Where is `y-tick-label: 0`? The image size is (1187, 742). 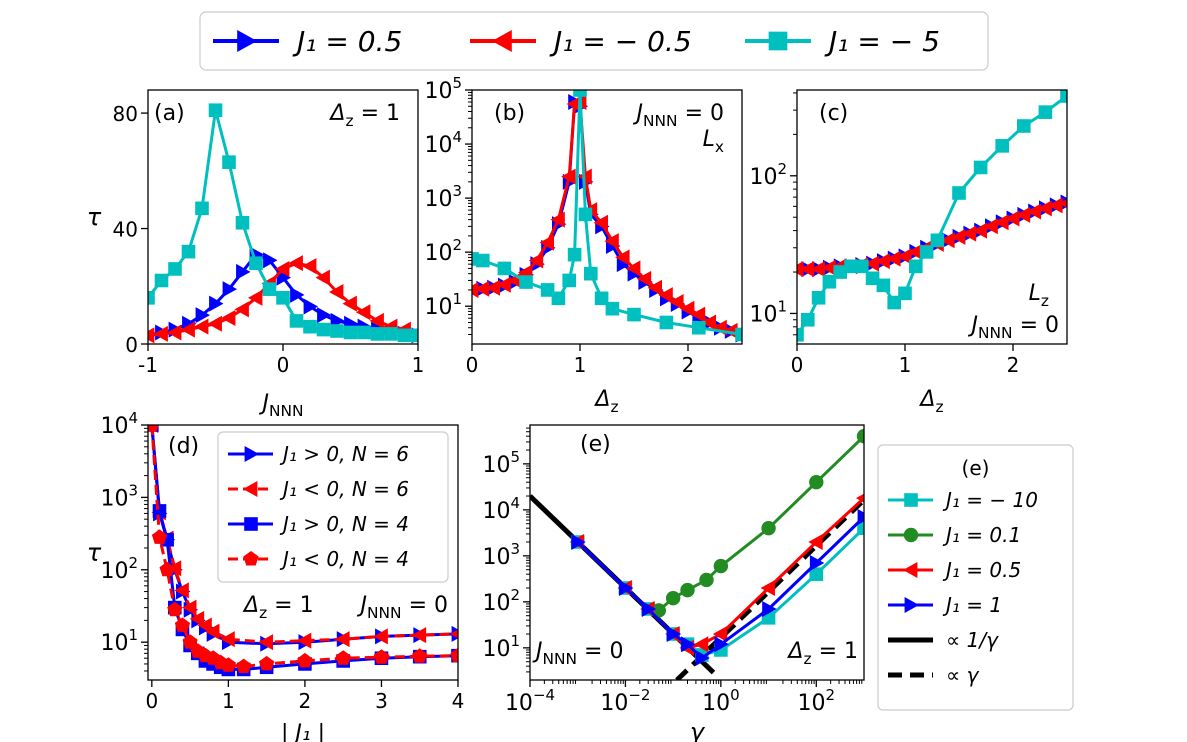
y-tick-label: 0 is located at coordinates (131, 345).